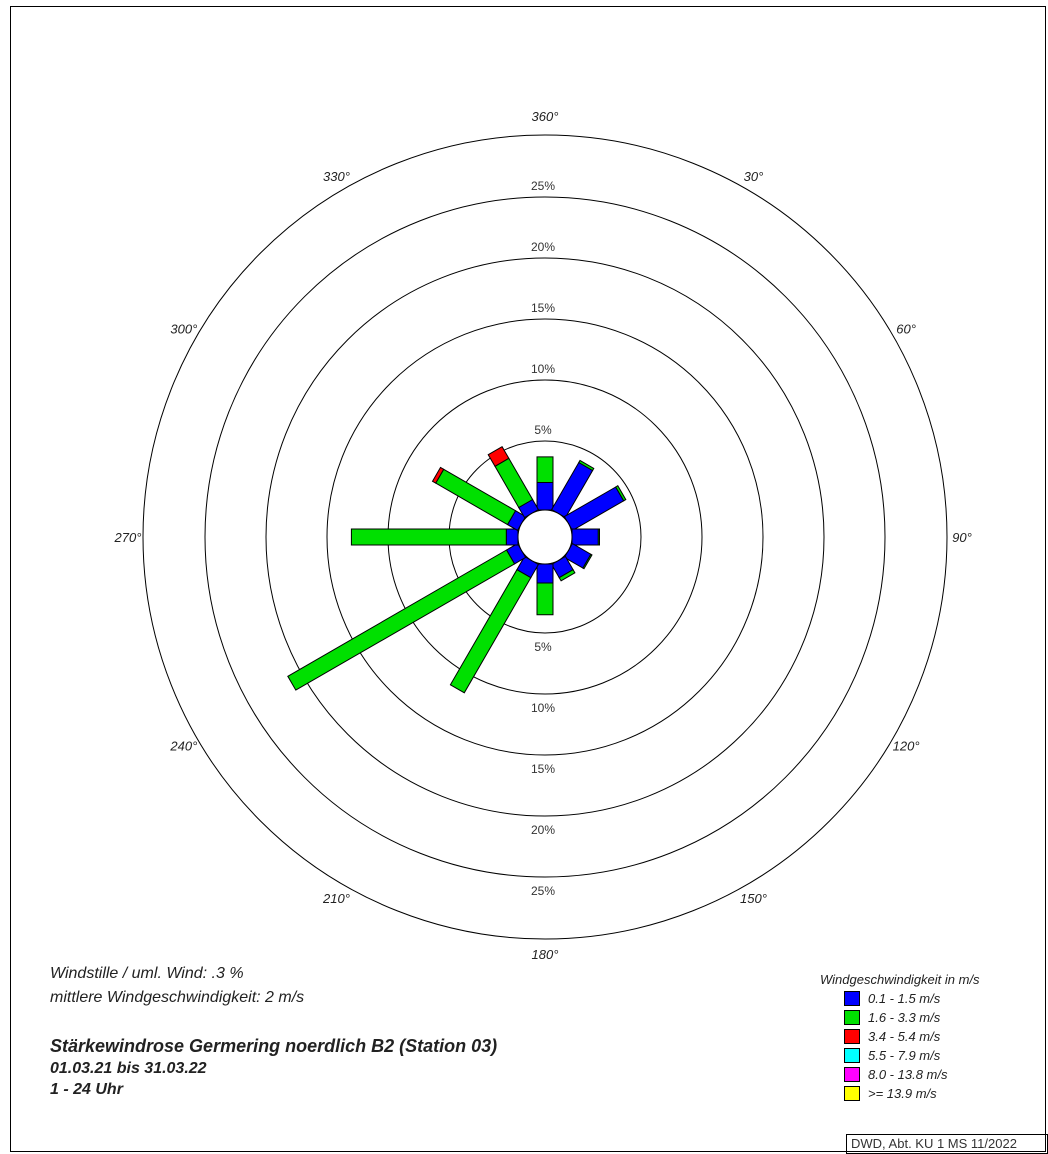  I want to click on ring-label-lower: 5%, so click(543, 647).